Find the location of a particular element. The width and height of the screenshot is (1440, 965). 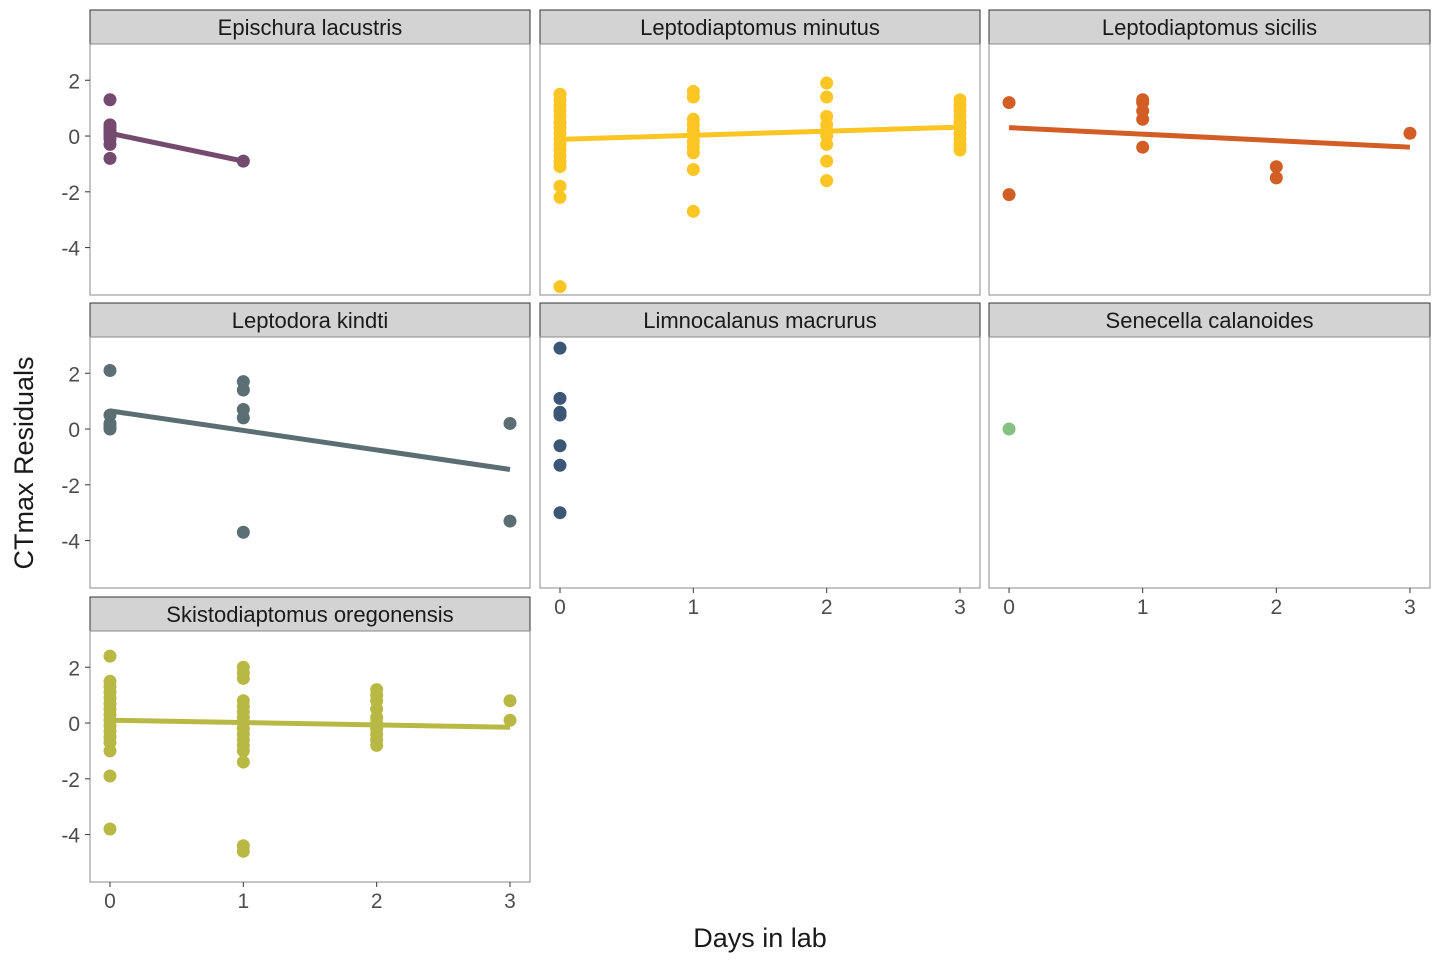

facet-title: Epischura lacustris is located at coordinates (310, 27).